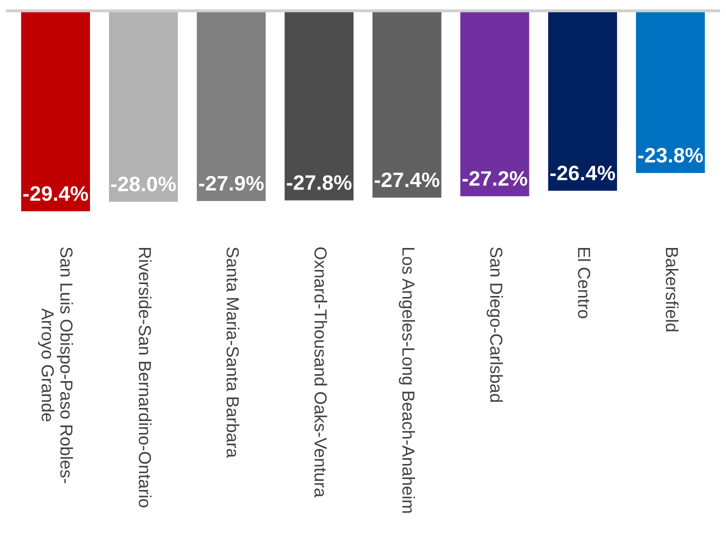 The image size is (726, 540). Describe the element at coordinates (584, 283) in the screenshot. I see `x-tick-label: El Centro` at that location.